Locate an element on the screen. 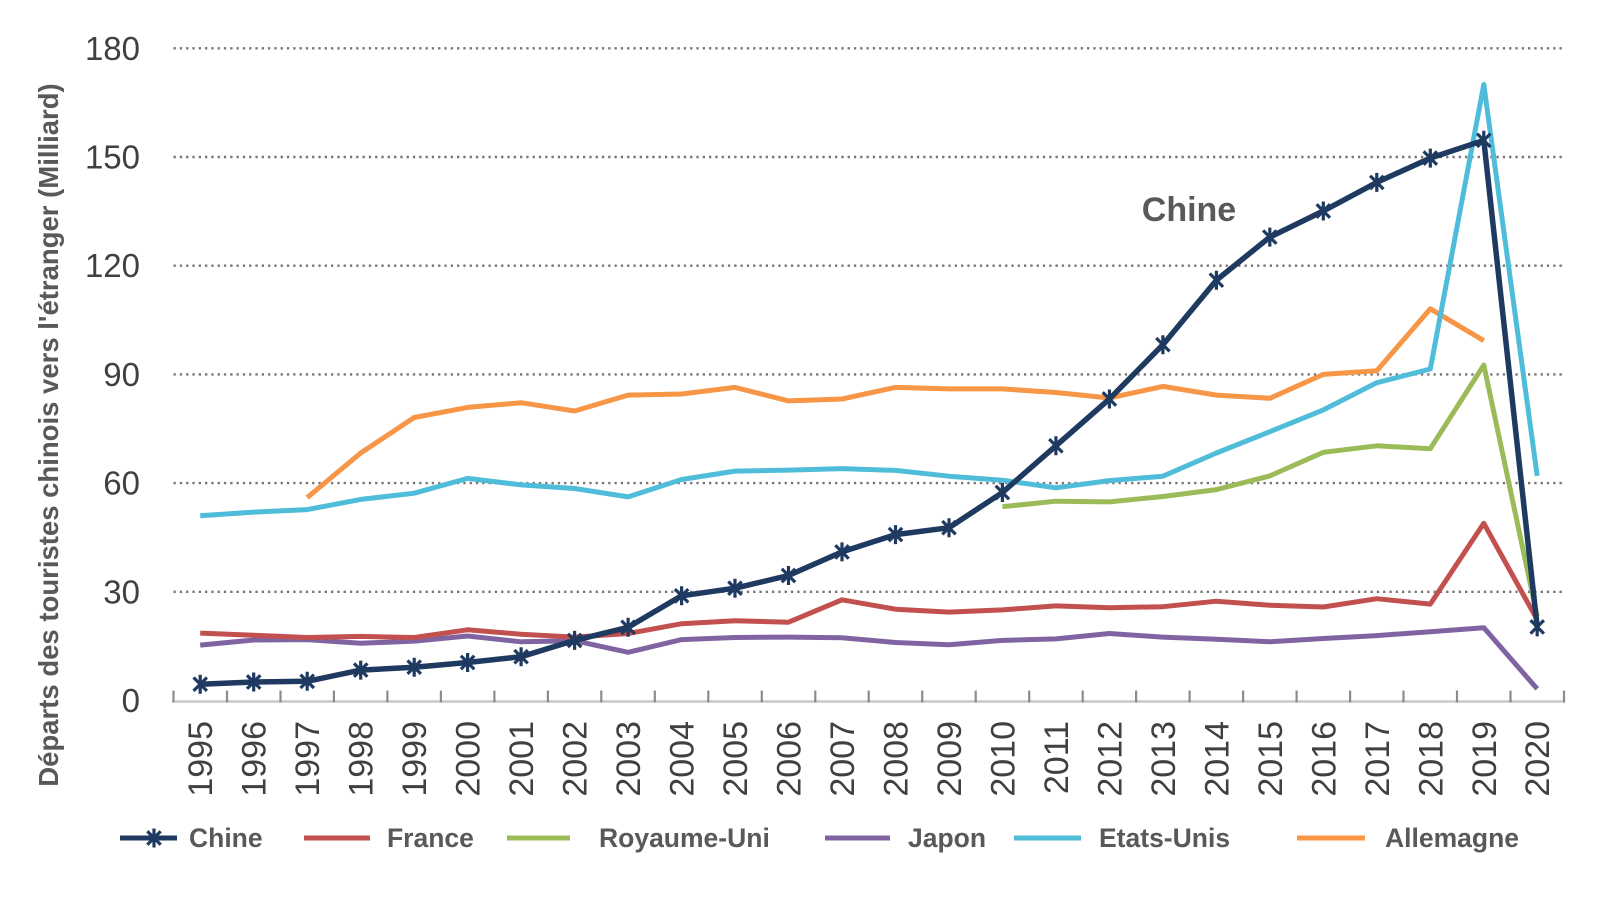 The image size is (1600, 900). svg-text: 1996 is located at coordinates (255, 759).